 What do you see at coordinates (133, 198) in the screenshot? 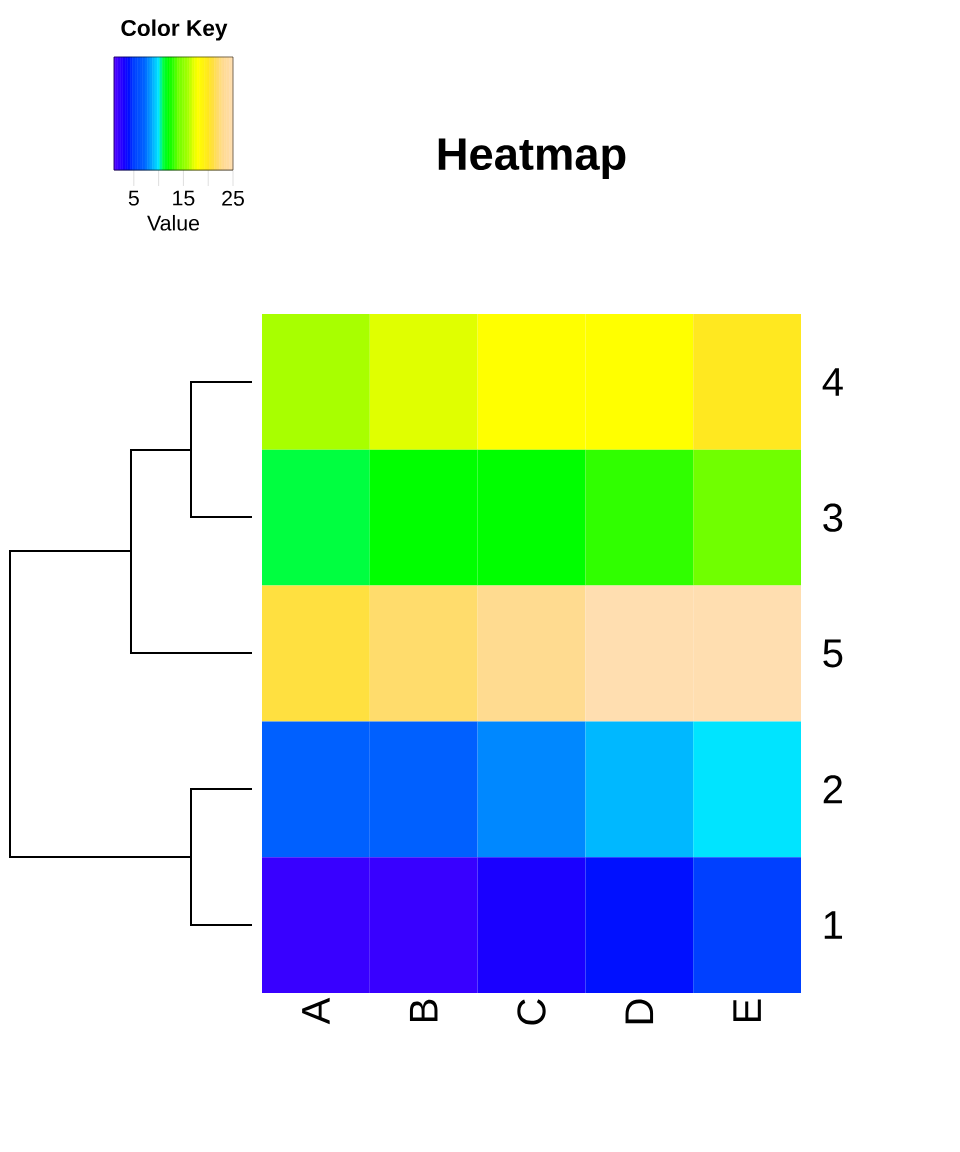
I see `color-bar-label: 5` at bounding box center [133, 198].